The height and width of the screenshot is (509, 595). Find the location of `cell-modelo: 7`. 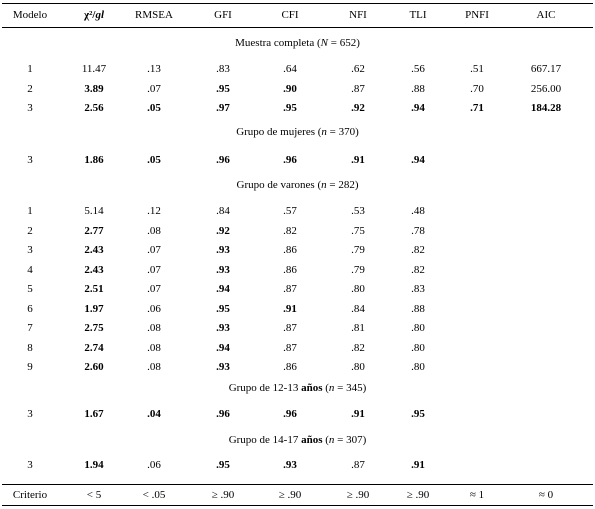

cell-modelo: 7 is located at coordinates (30, 328).